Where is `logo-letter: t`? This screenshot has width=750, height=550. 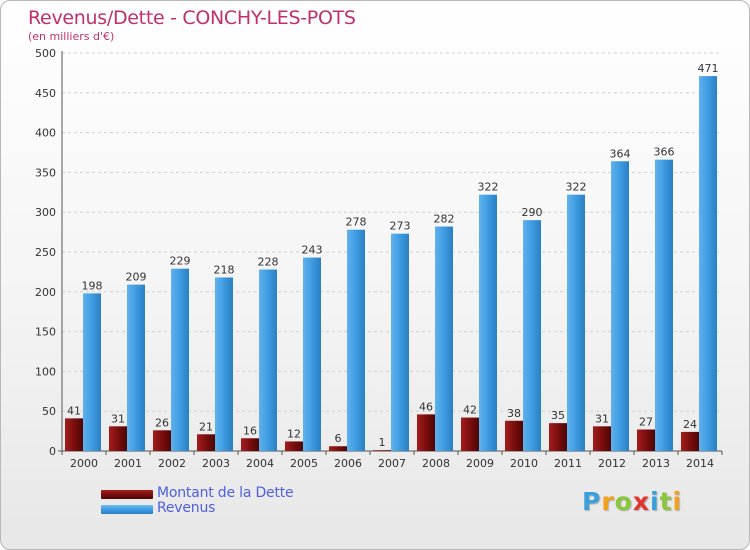
logo-letter: t is located at coordinates (666, 501).